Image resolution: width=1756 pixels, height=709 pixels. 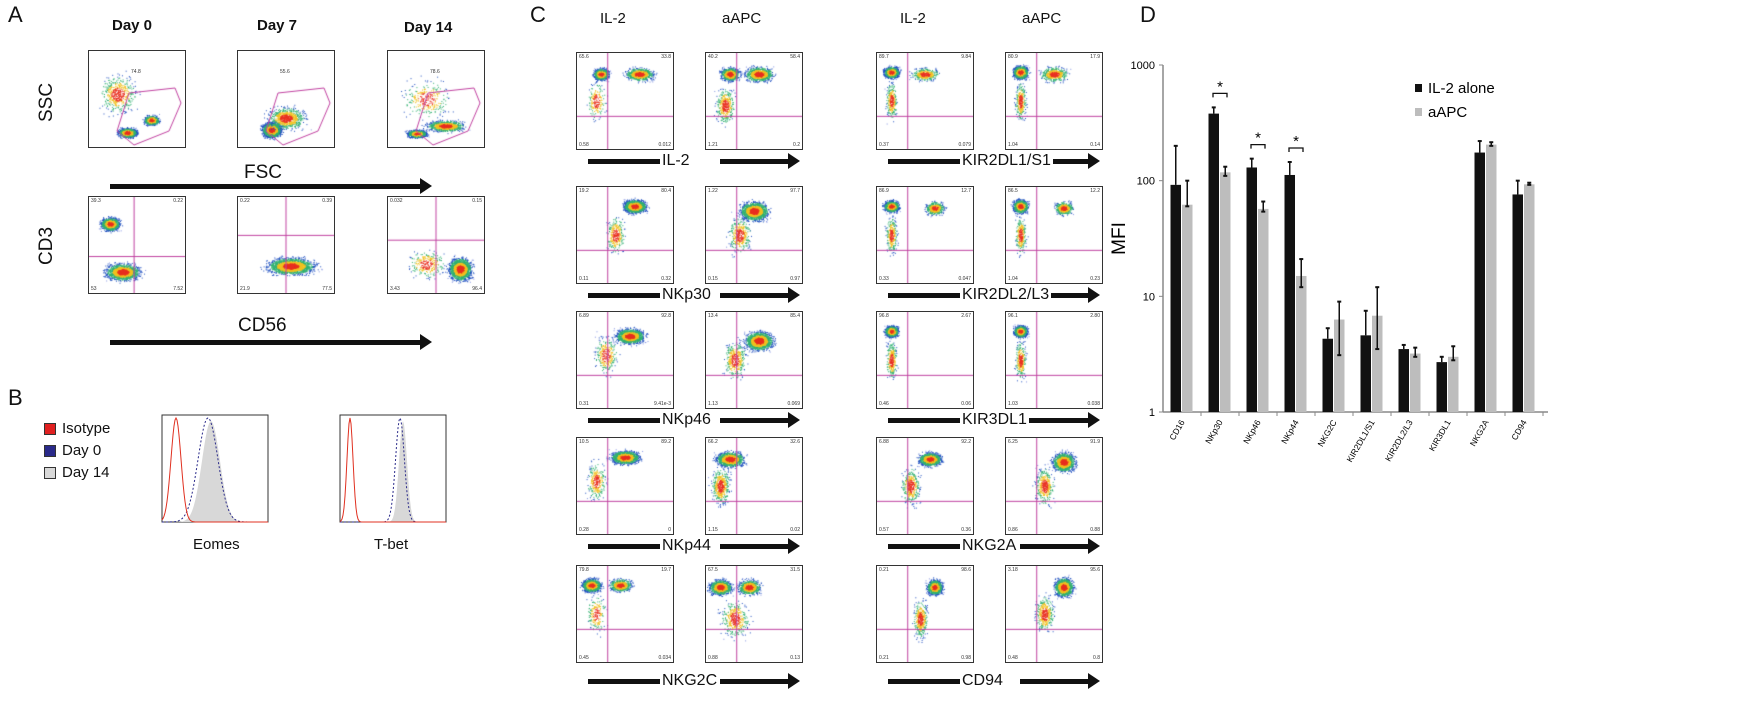 What do you see at coordinates (925, 235) in the screenshot?
I see `flow-plot: 86.9 12.7 0.33 0.047` at bounding box center [925, 235].